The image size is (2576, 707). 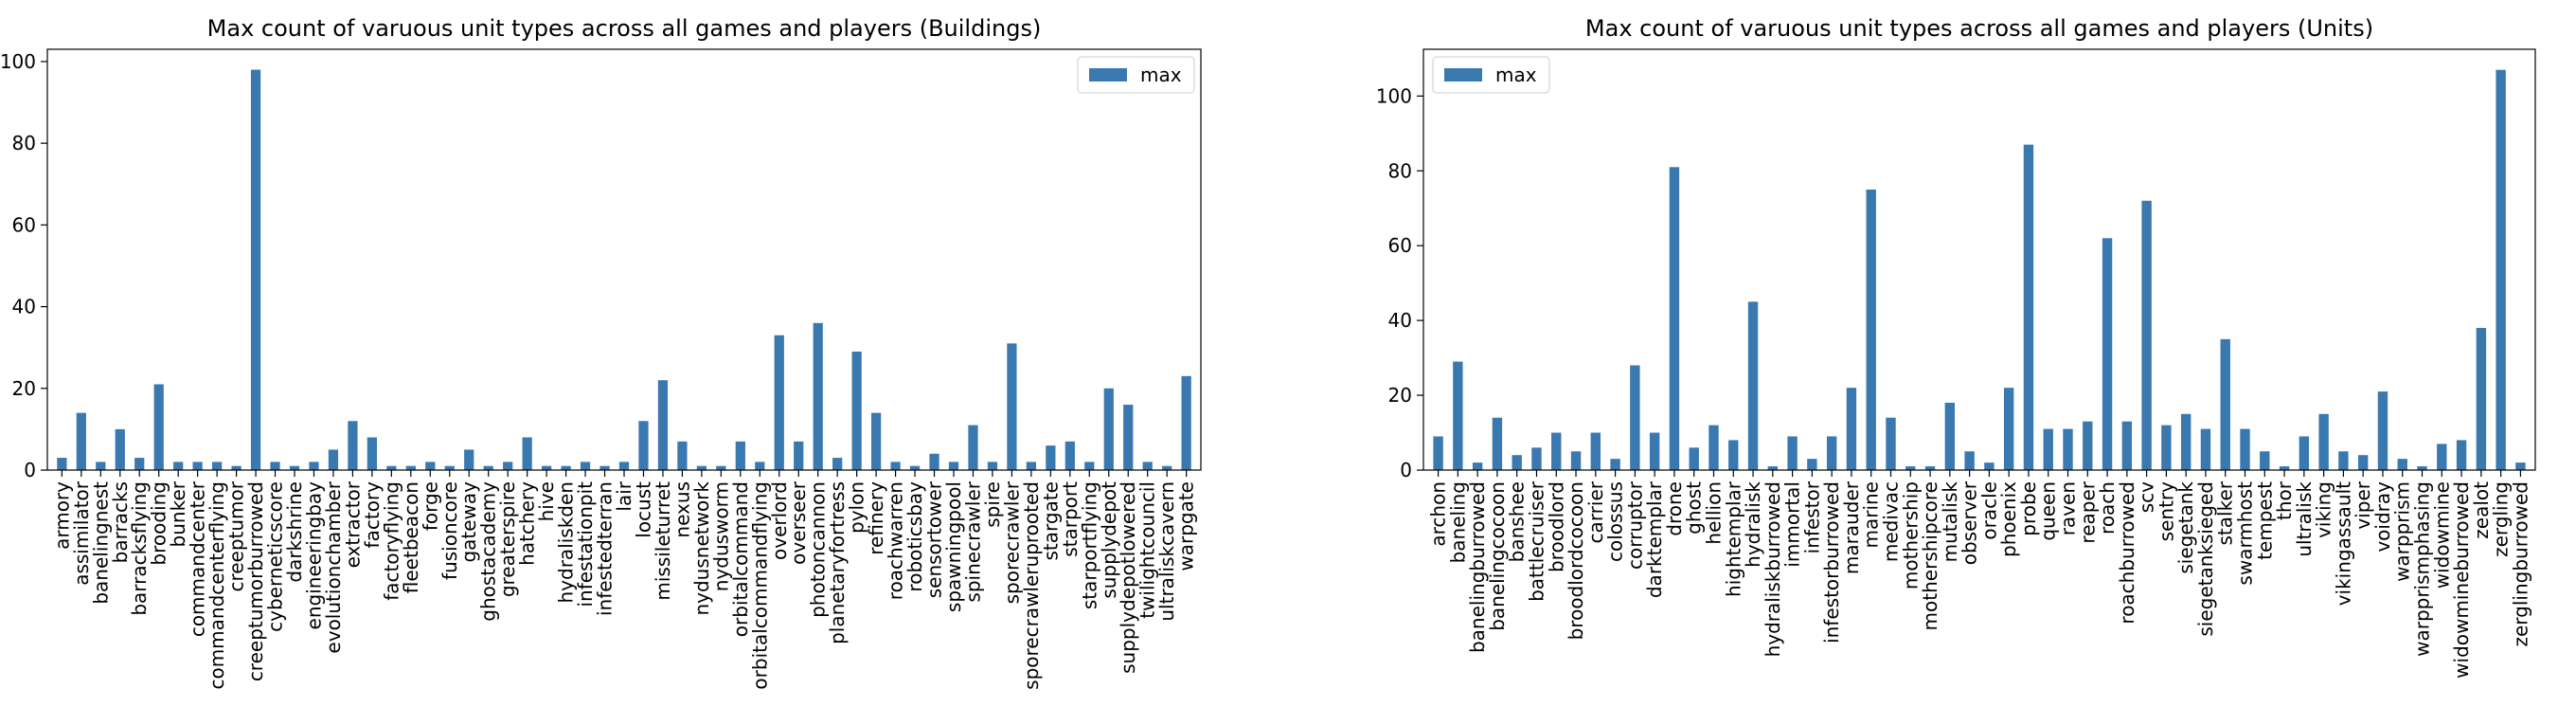 I want to click on bar-hellion, so click(x=1713, y=447).